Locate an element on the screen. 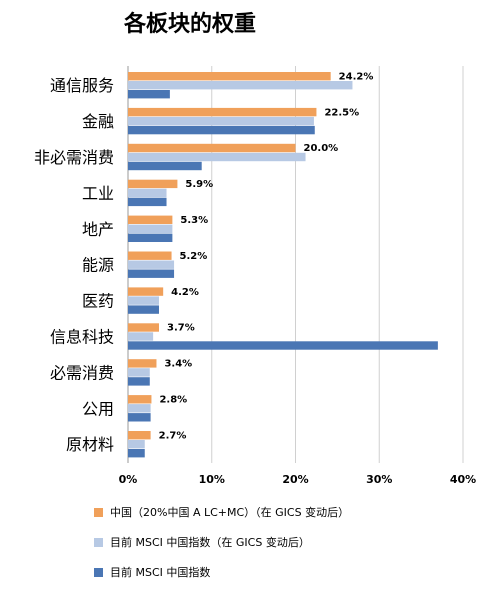 The height and width of the screenshot is (595, 495). category-label-9: 公用 is located at coordinates (98, 408).